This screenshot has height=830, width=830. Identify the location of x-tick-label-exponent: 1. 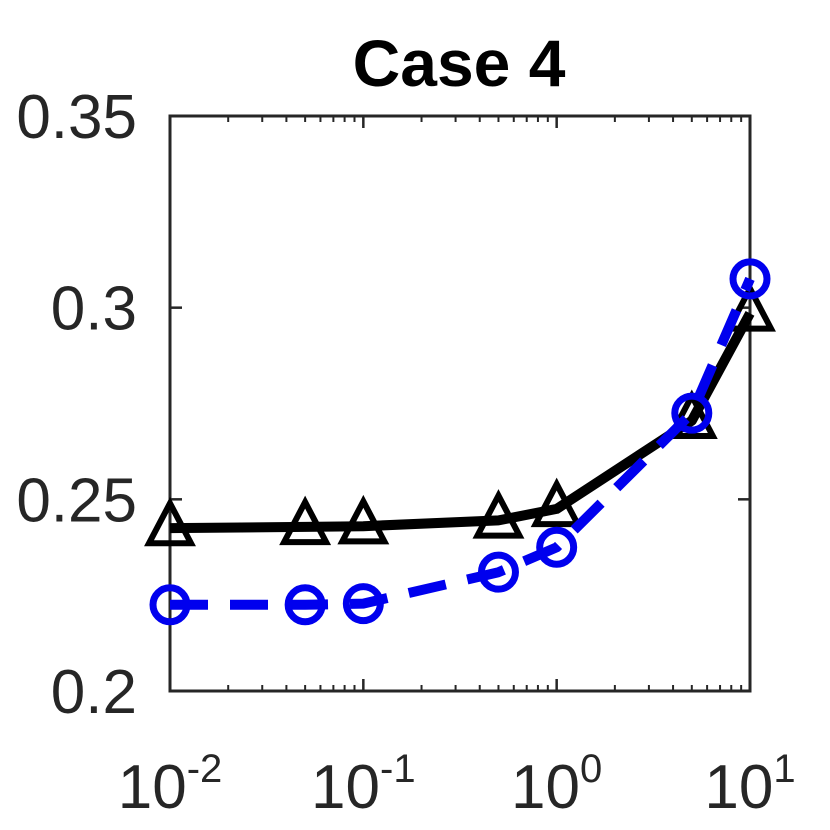
(784, 769).